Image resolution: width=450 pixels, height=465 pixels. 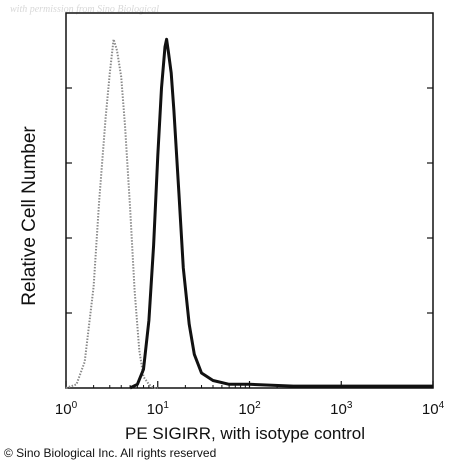 I want to click on x-tick-label: 10³, so click(x=341, y=409).